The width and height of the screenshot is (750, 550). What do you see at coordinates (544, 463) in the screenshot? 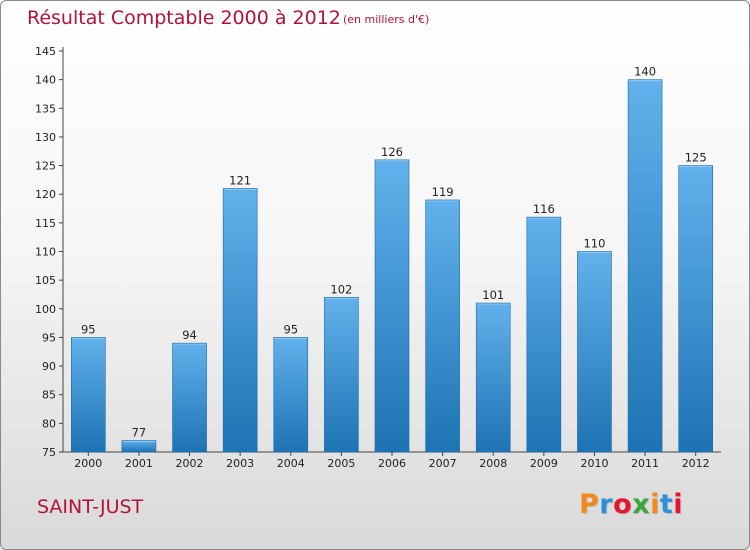
I see `x-tick-label: 2009` at bounding box center [544, 463].